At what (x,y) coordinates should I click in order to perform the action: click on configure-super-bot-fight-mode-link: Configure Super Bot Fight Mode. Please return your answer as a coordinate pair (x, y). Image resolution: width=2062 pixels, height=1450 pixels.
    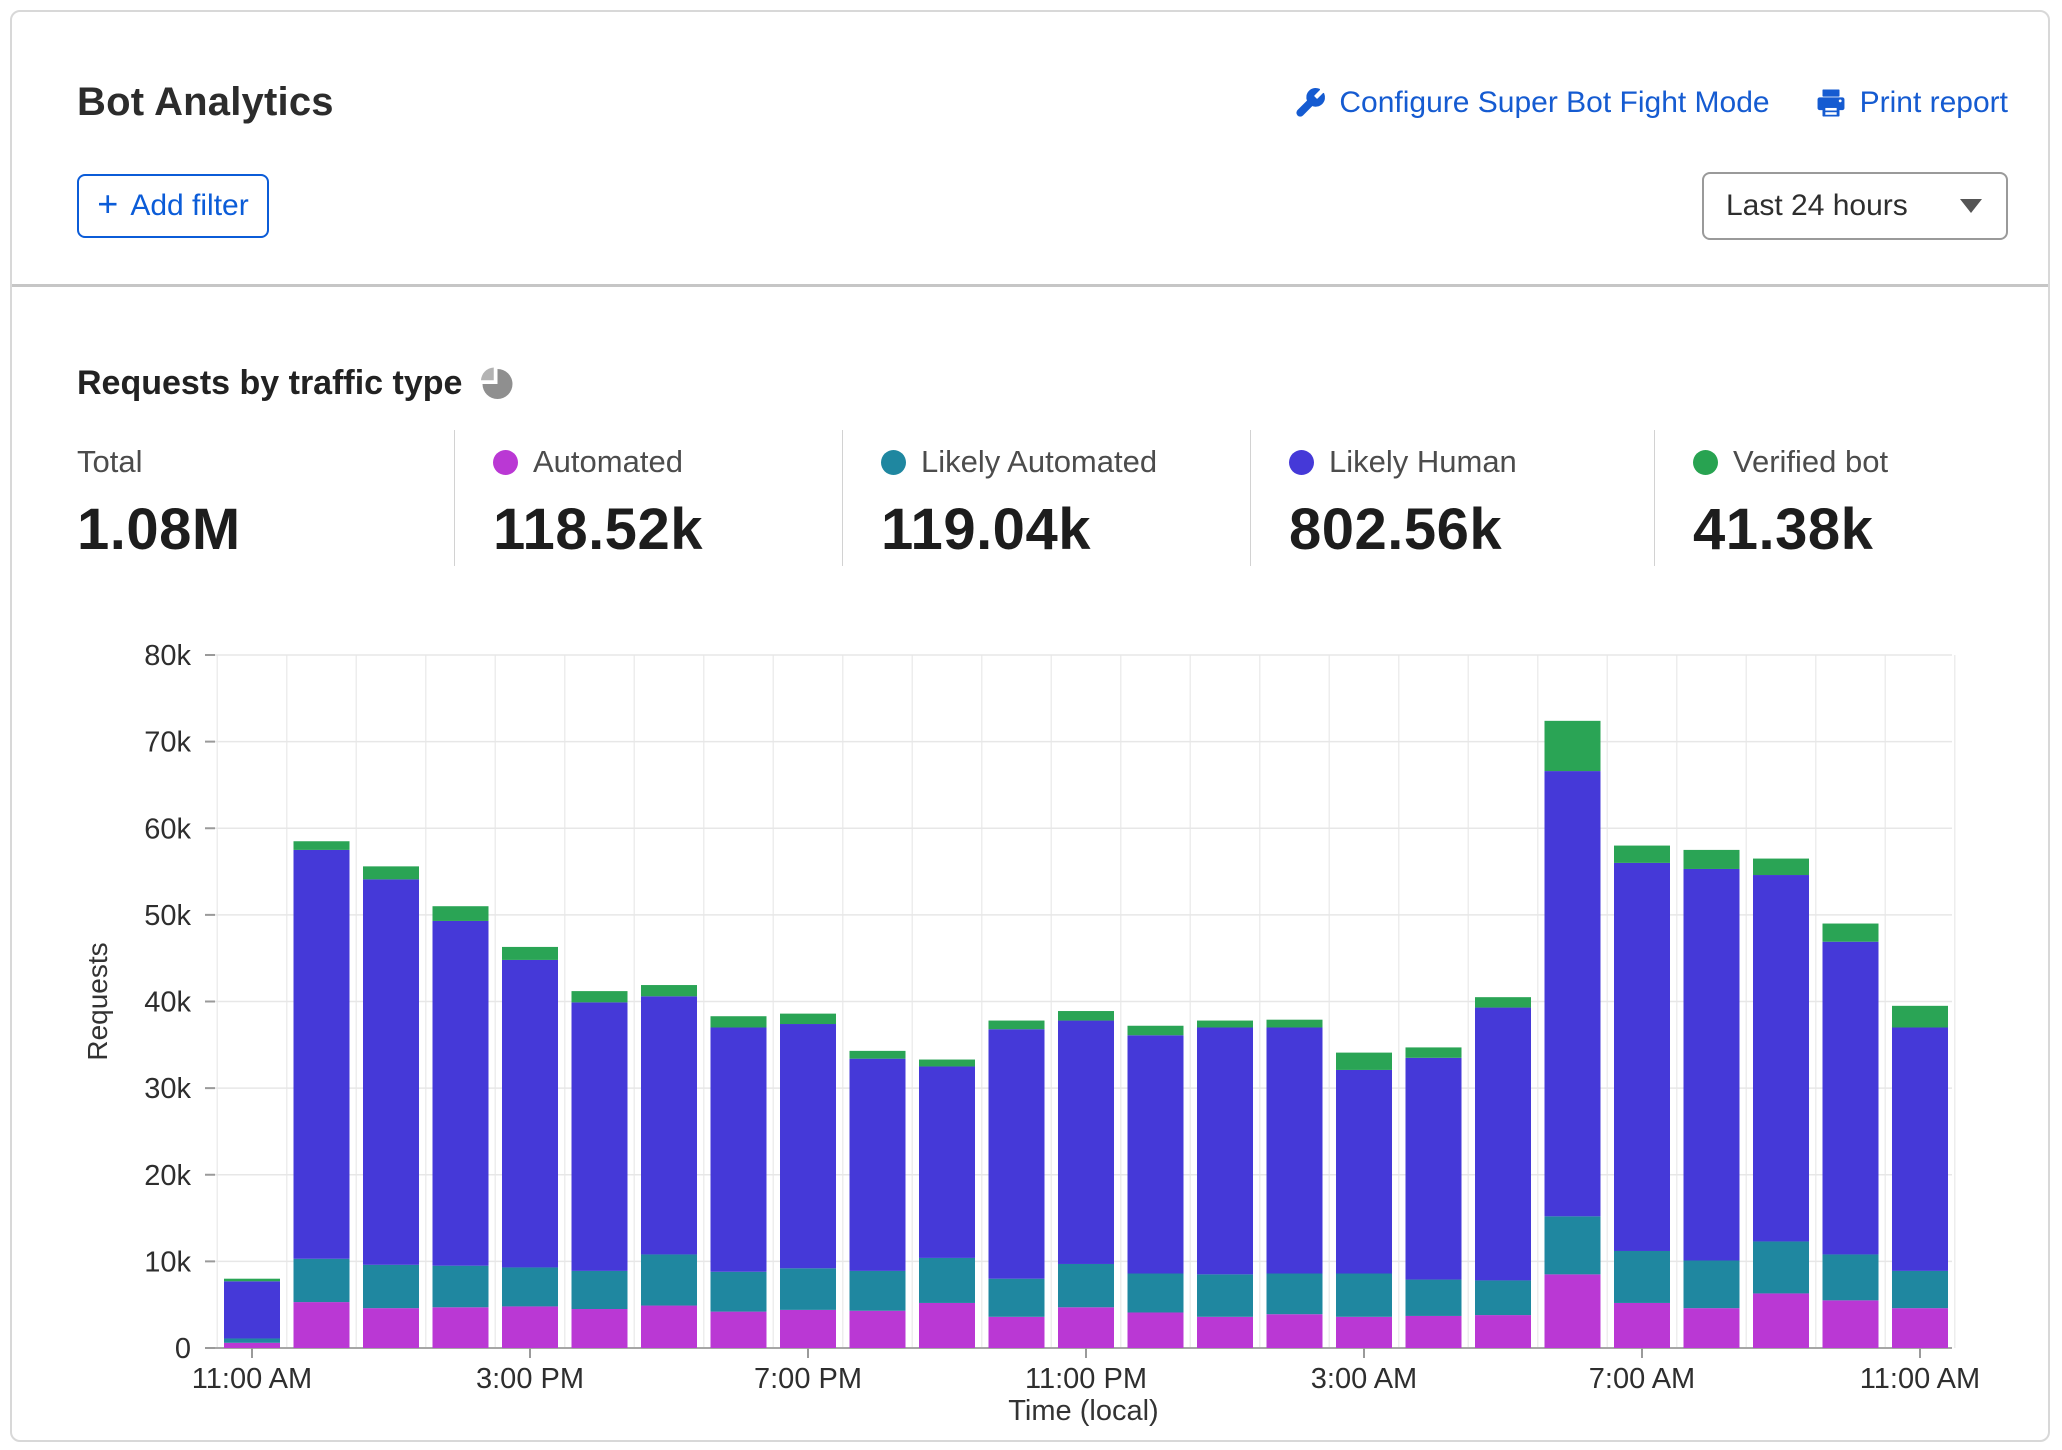
    Looking at the image, I should click on (1531, 103).